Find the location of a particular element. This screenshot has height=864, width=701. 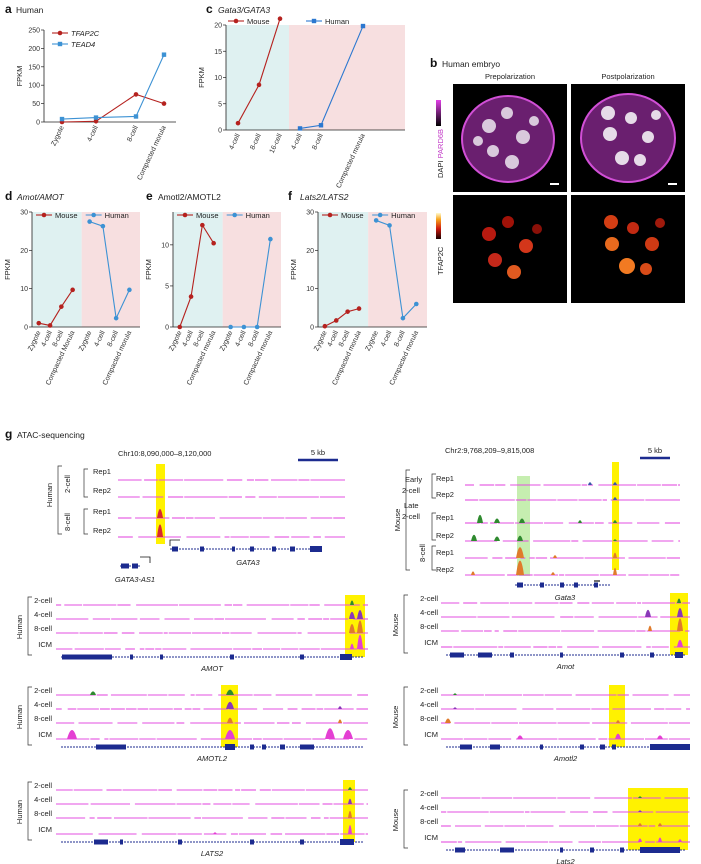

a-ytick-label: 200 is located at coordinates (34, 49).